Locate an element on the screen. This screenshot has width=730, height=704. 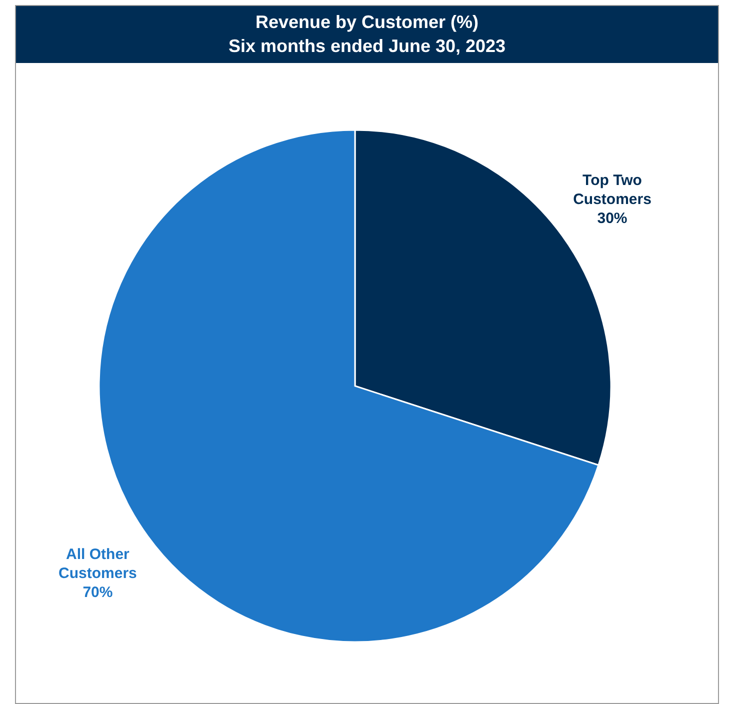
slice-label: All Other Customers is located at coordinates (97, 563).